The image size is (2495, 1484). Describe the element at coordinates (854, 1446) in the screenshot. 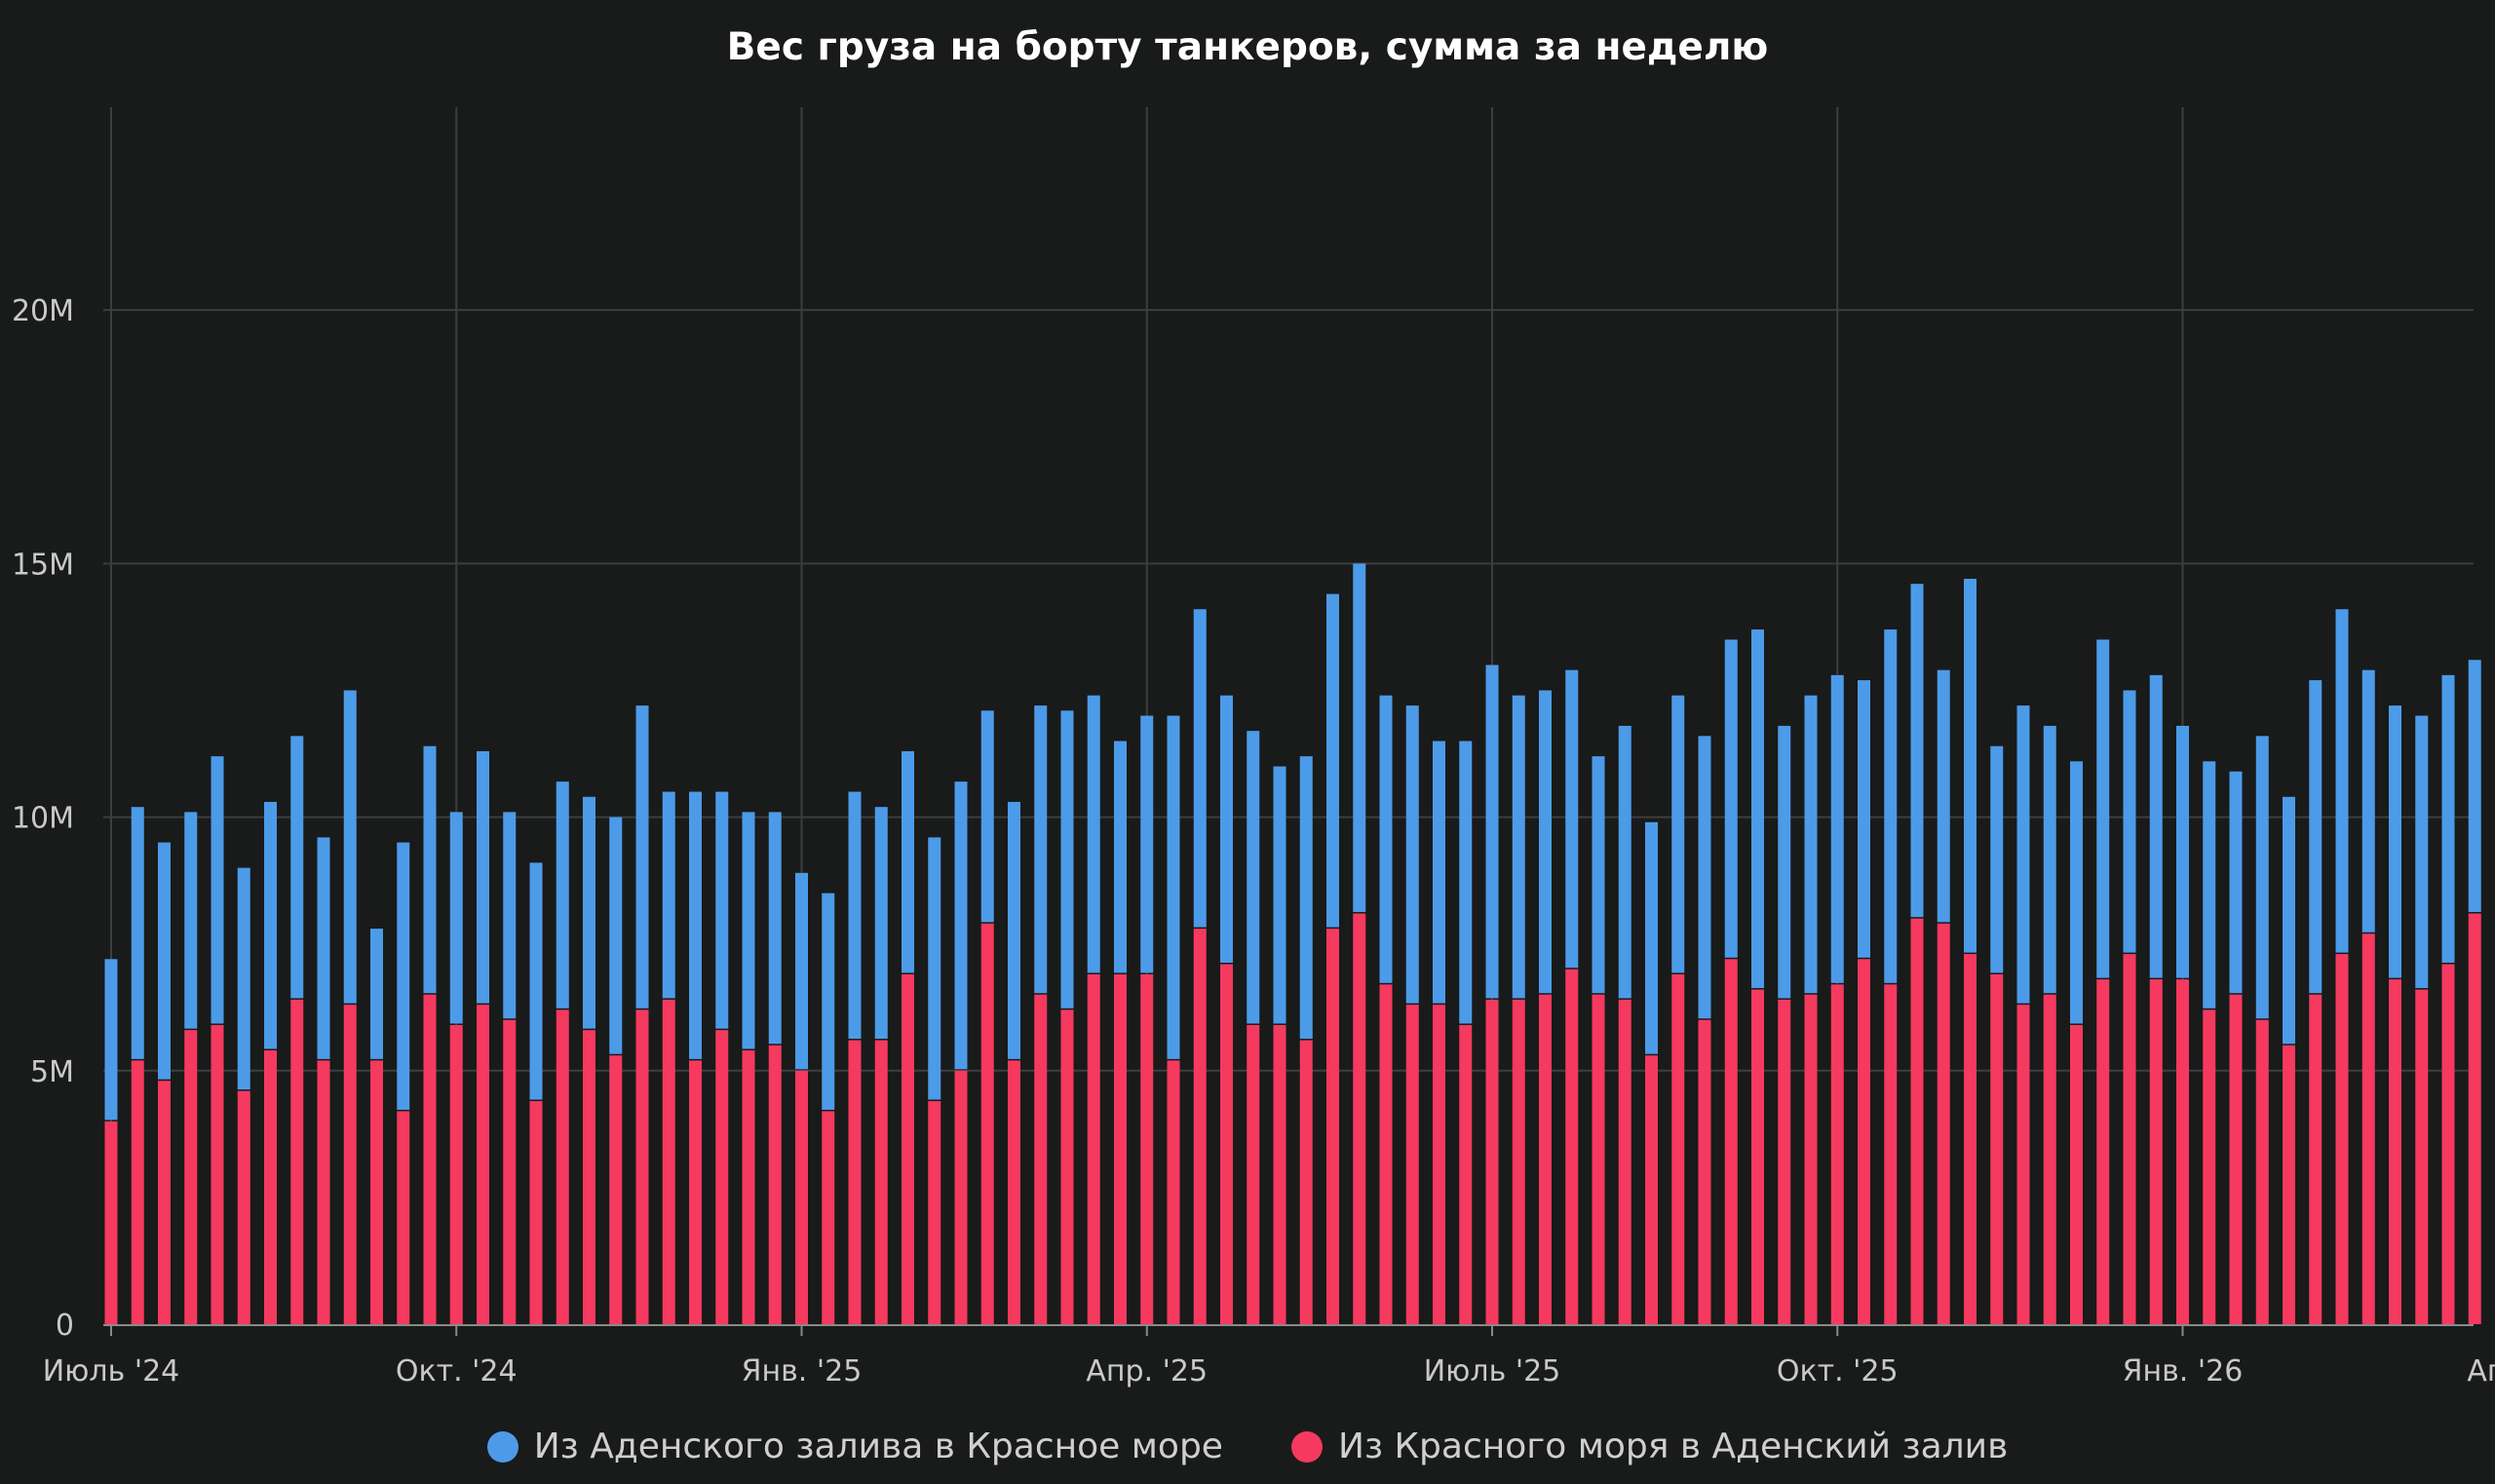

I see `legend-item-aden-to-red-sea: Из Аденского залива в Красное море` at that location.